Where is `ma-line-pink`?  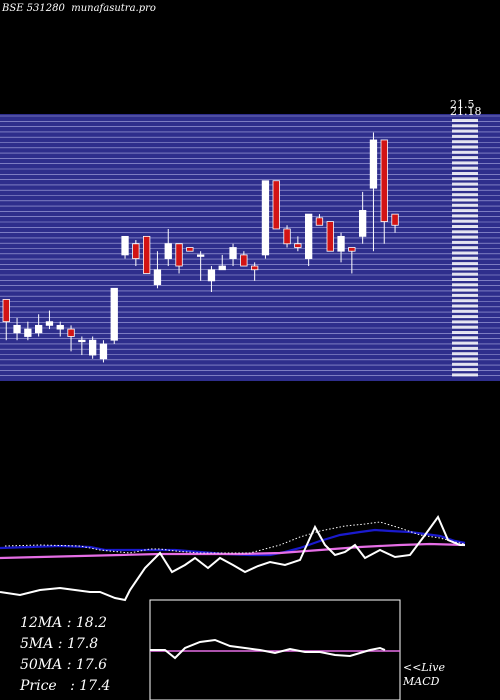 ma-line-pink is located at coordinates (233, 551).